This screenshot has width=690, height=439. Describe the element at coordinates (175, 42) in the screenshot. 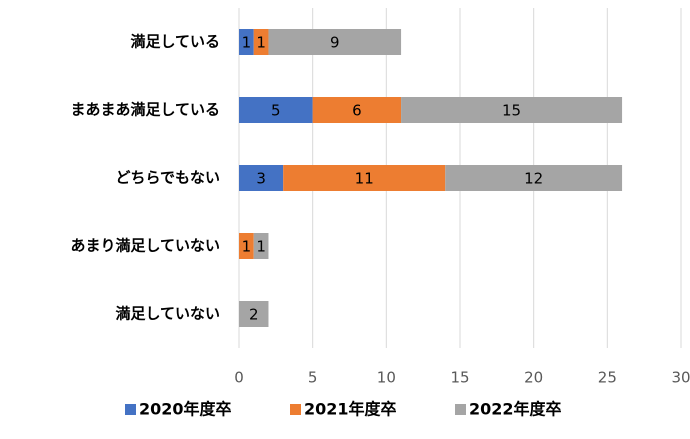

I see `category-label: 満足している` at that location.